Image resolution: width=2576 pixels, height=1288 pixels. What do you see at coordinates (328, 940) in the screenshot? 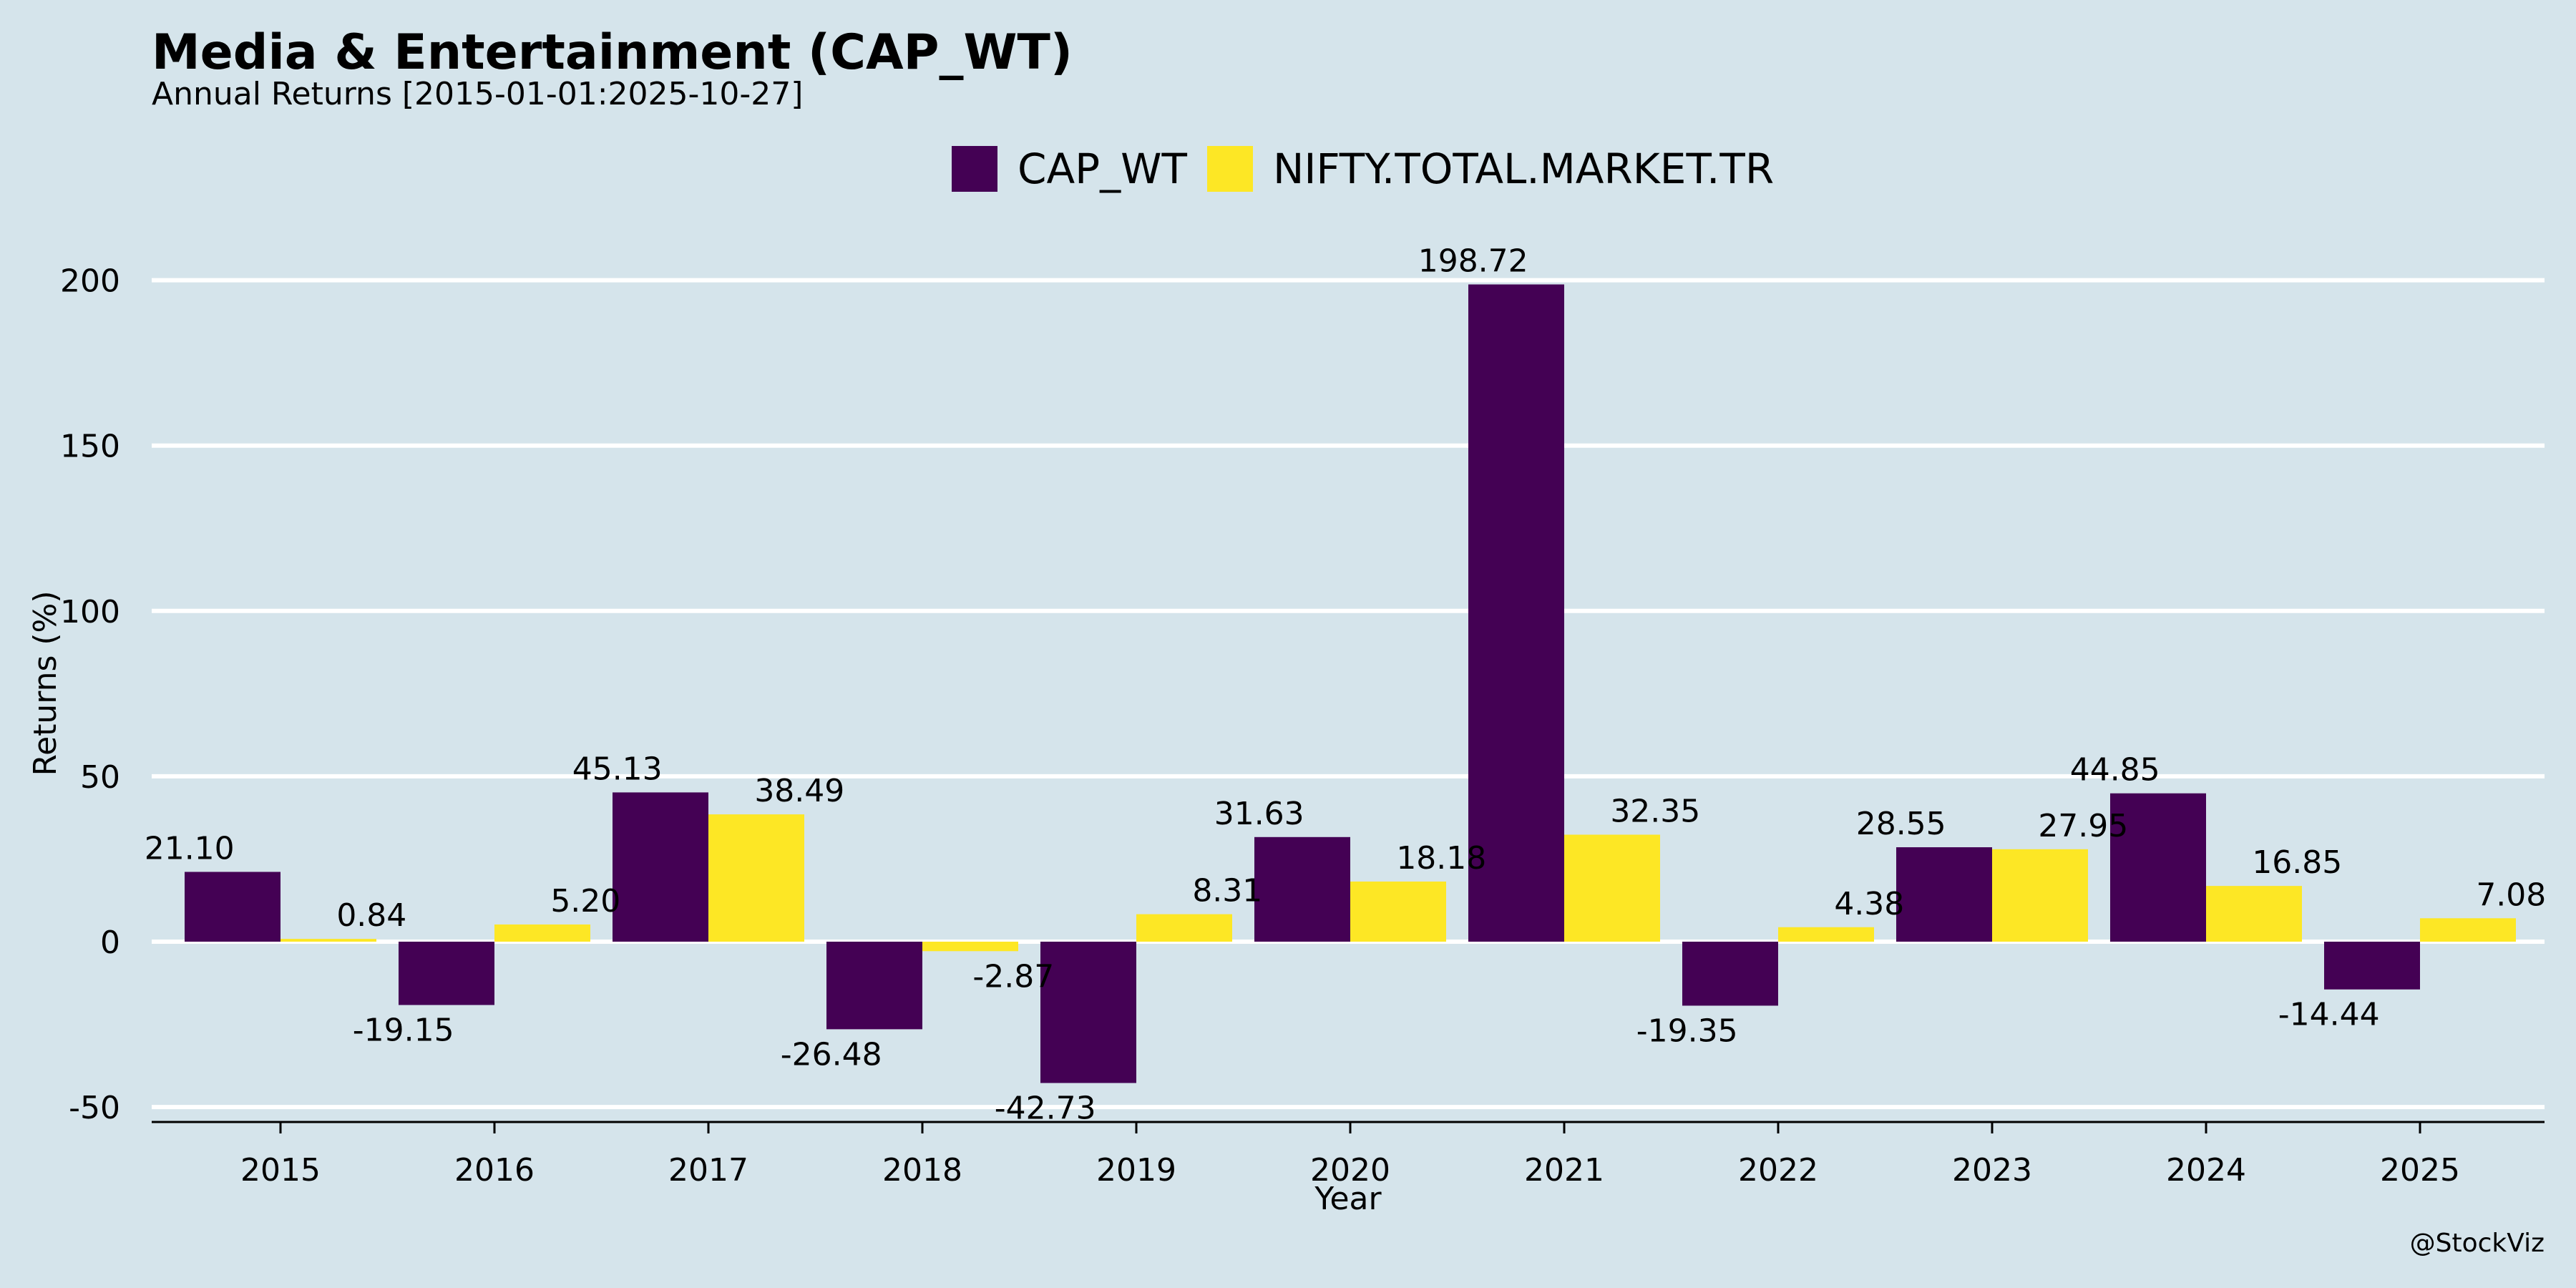
I see `bar-nifty-2015` at bounding box center [328, 940].